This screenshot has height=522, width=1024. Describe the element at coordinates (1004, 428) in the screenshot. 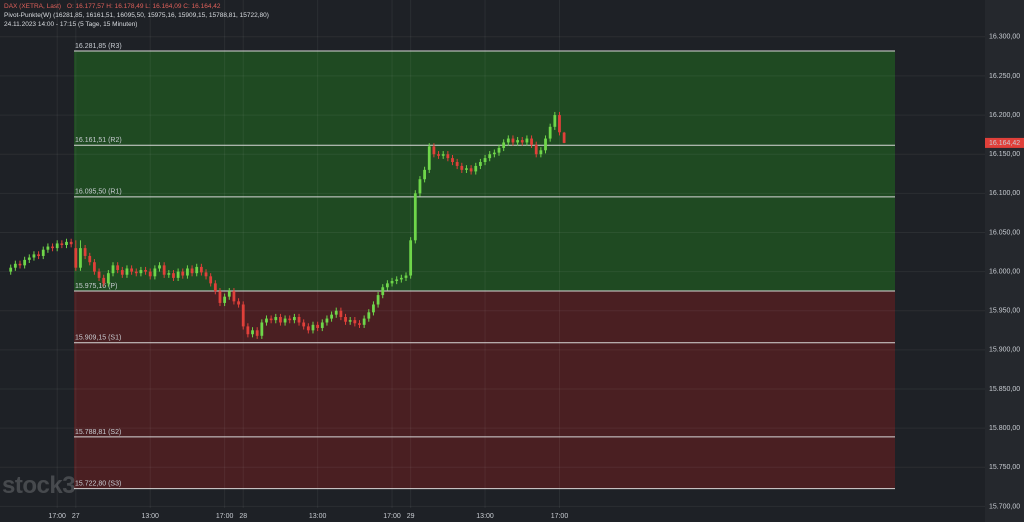

I see `y-tick-label: 15.800,00` at that location.